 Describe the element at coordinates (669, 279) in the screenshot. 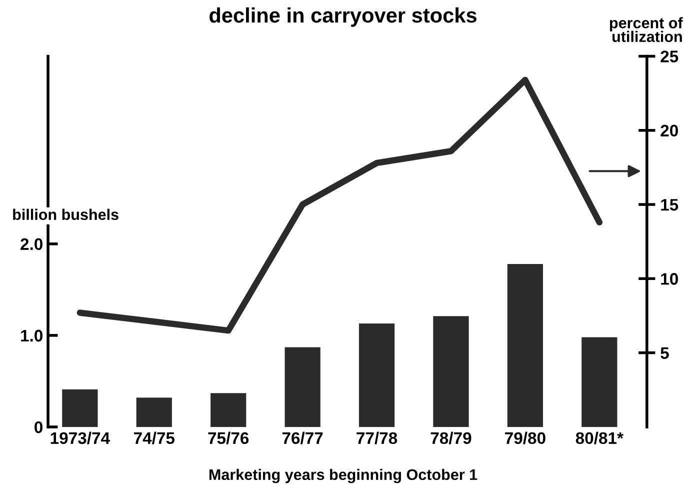

I see `y2-tick-label: 10` at that location.